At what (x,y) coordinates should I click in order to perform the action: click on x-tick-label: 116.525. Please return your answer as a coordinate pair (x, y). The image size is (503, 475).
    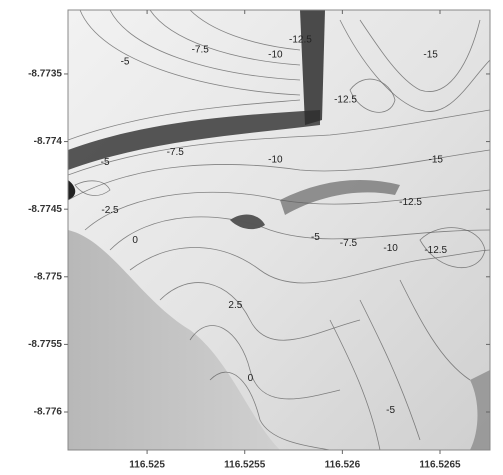
    Looking at the image, I should click on (147, 465).